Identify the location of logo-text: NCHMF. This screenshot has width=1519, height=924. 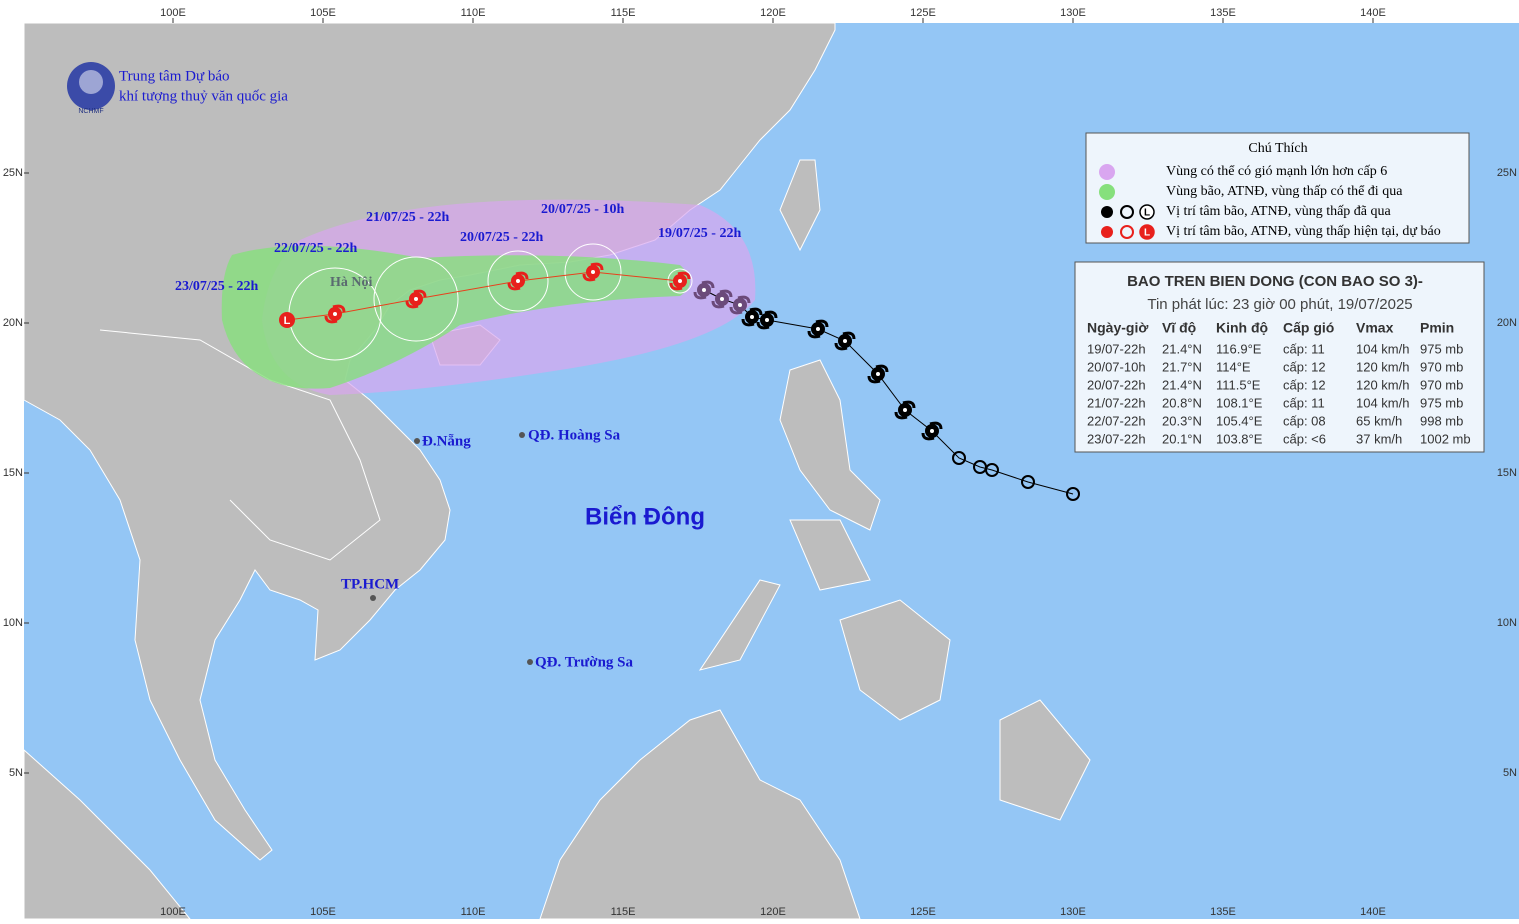
(90, 111).